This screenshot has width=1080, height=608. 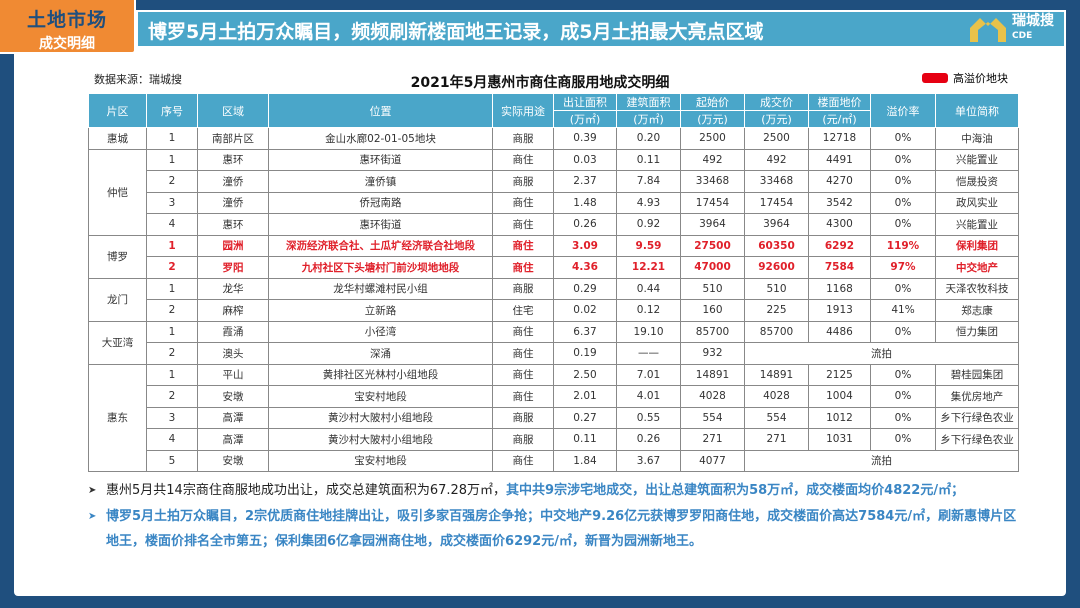 I want to click on table-cell: 0.44, so click(x=648, y=288).